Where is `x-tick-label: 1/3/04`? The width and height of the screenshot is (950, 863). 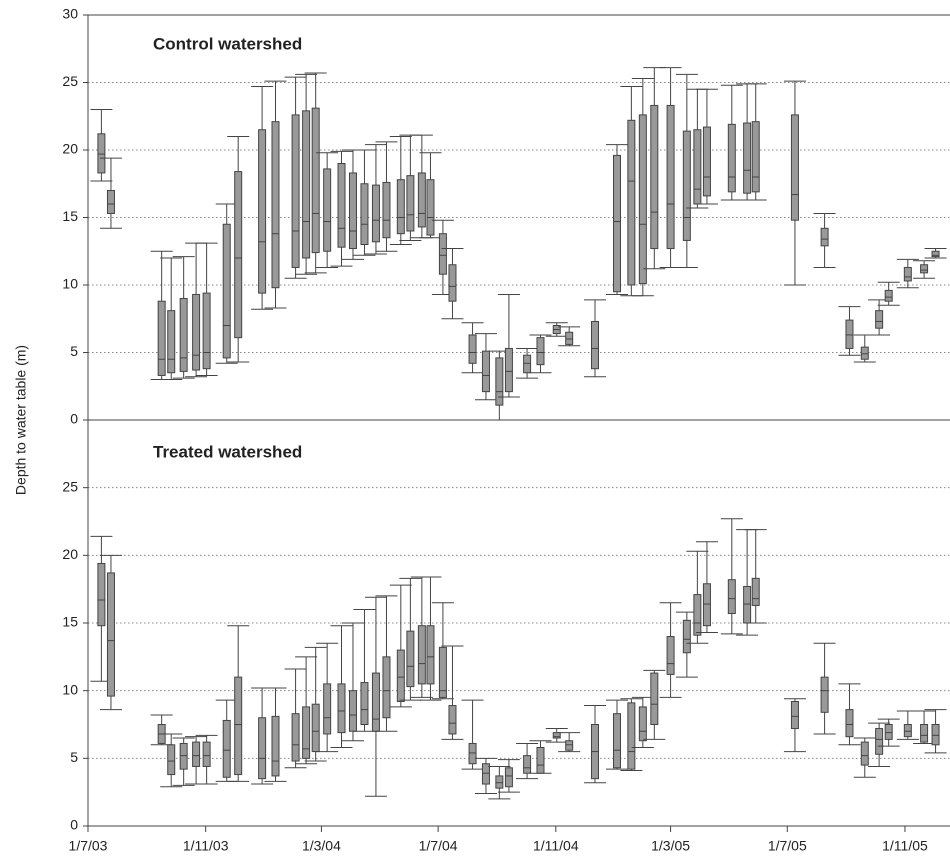
x-tick-label: 1/3/04 is located at coordinates (321, 846).